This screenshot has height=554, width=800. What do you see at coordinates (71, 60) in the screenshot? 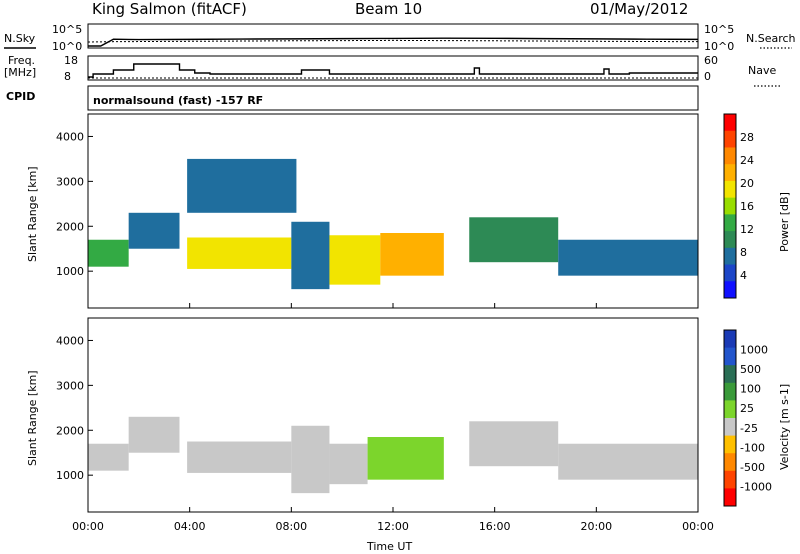
I see `freq-left-tick-high: 18` at bounding box center [71, 60].